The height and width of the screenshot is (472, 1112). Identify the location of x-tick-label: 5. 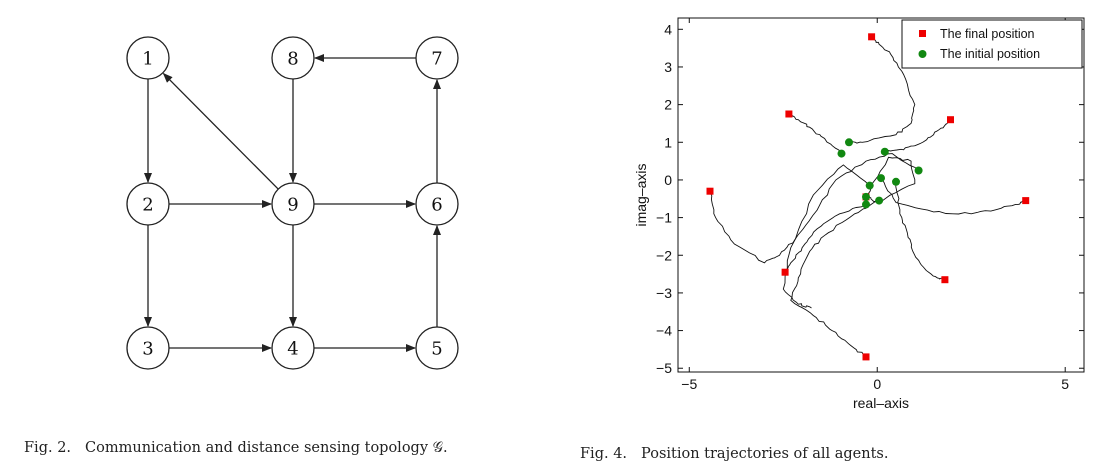
(1065, 384).